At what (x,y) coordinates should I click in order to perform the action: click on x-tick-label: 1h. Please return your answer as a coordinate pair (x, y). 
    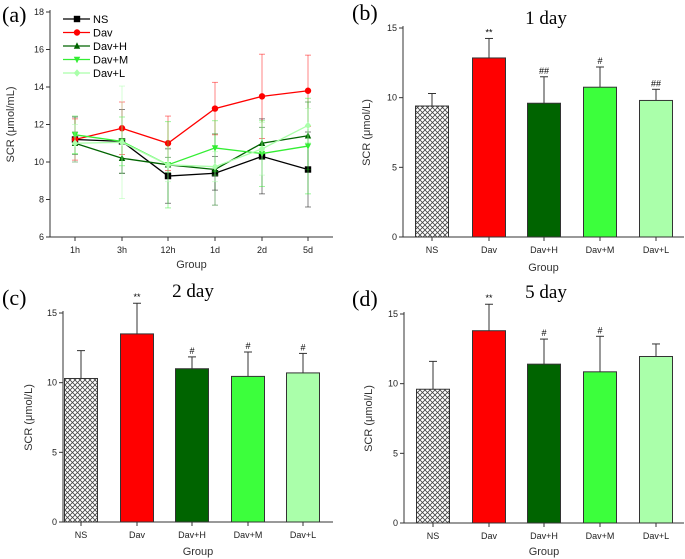
    Looking at the image, I should click on (75, 250).